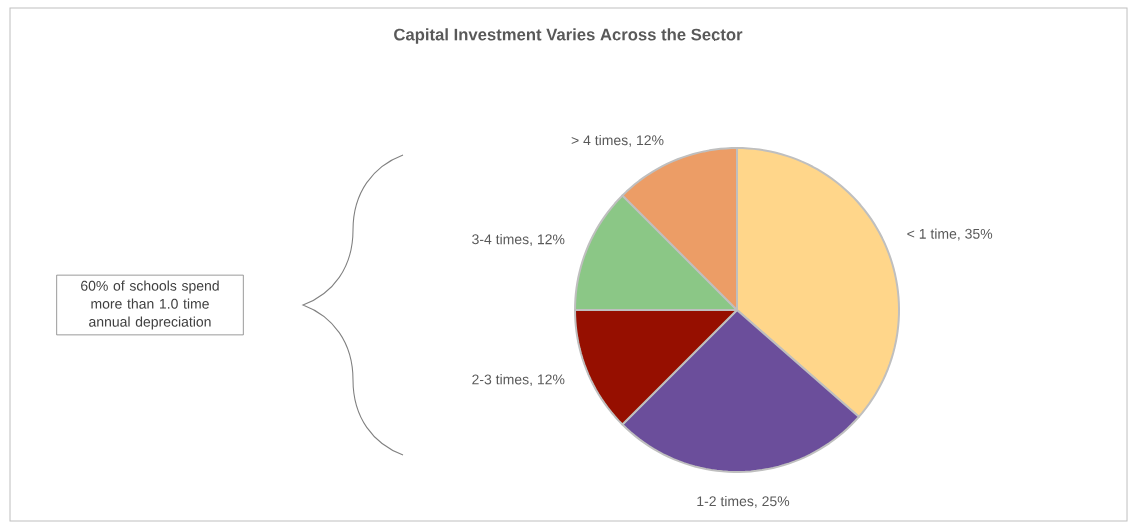 The width and height of the screenshot is (1137, 529). What do you see at coordinates (743, 501) in the screenshot?
I see `slice-label: 1-2 times, 25%` at bounding box center [743, 501].